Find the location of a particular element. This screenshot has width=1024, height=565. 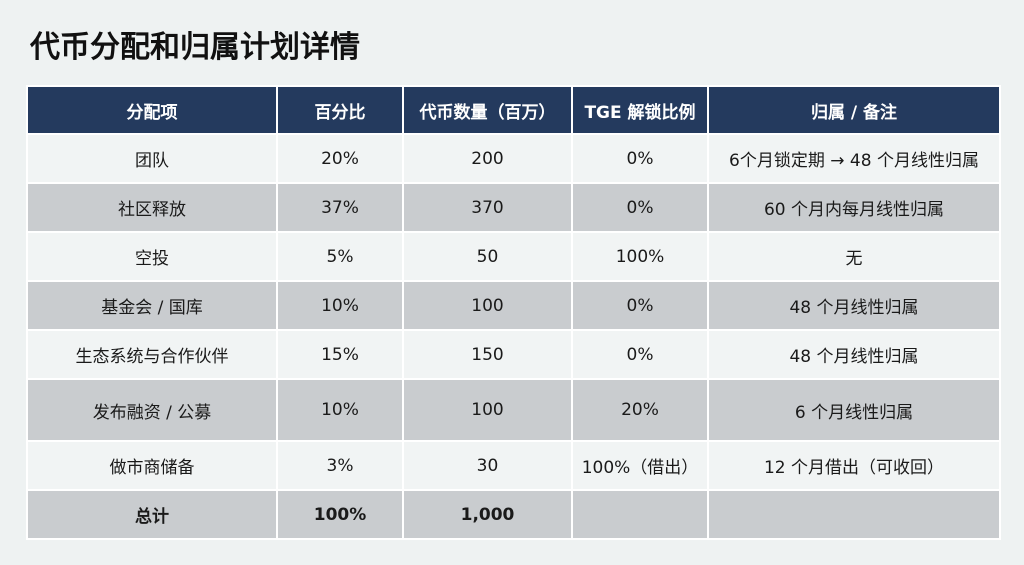

table-cell: 无 is located at coordinates (854, 256).